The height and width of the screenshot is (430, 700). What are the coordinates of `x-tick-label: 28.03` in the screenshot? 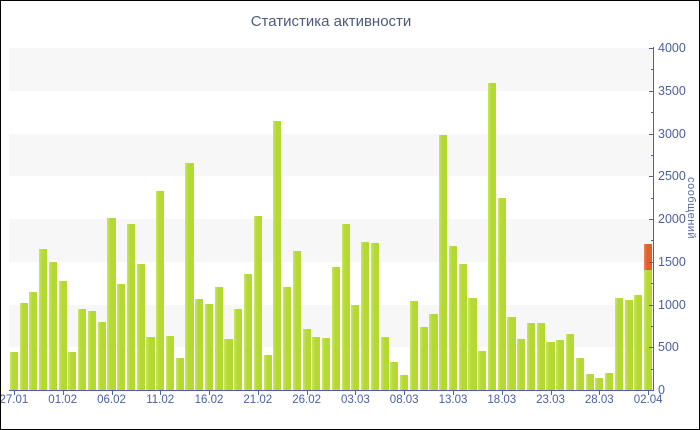 It's located at (599, 400).